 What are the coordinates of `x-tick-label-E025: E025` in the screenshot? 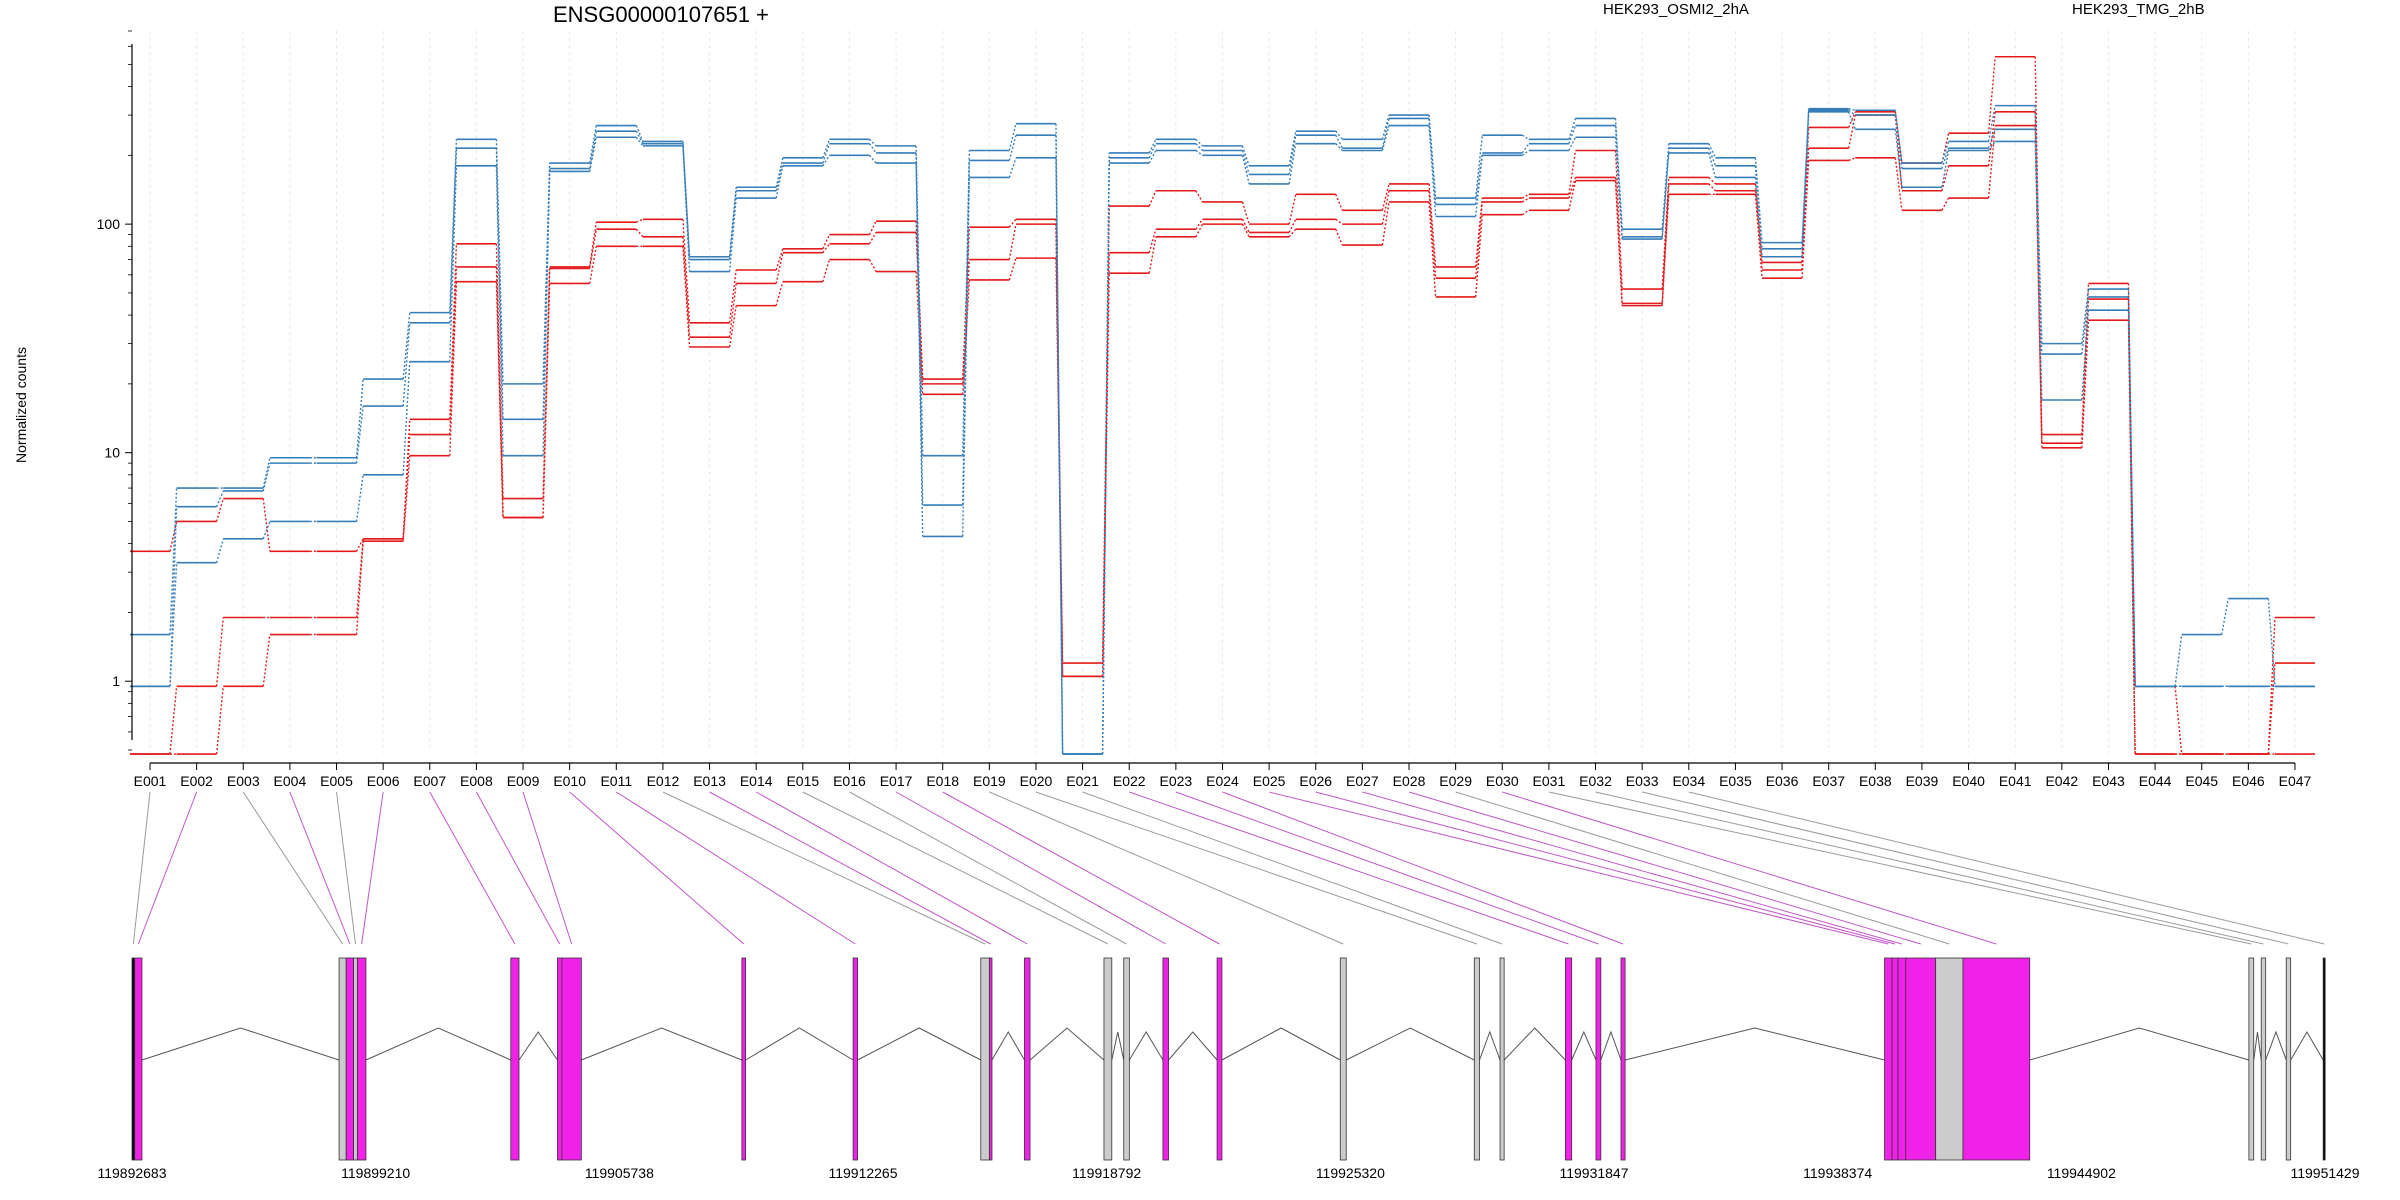 It's located at (1269, 781).